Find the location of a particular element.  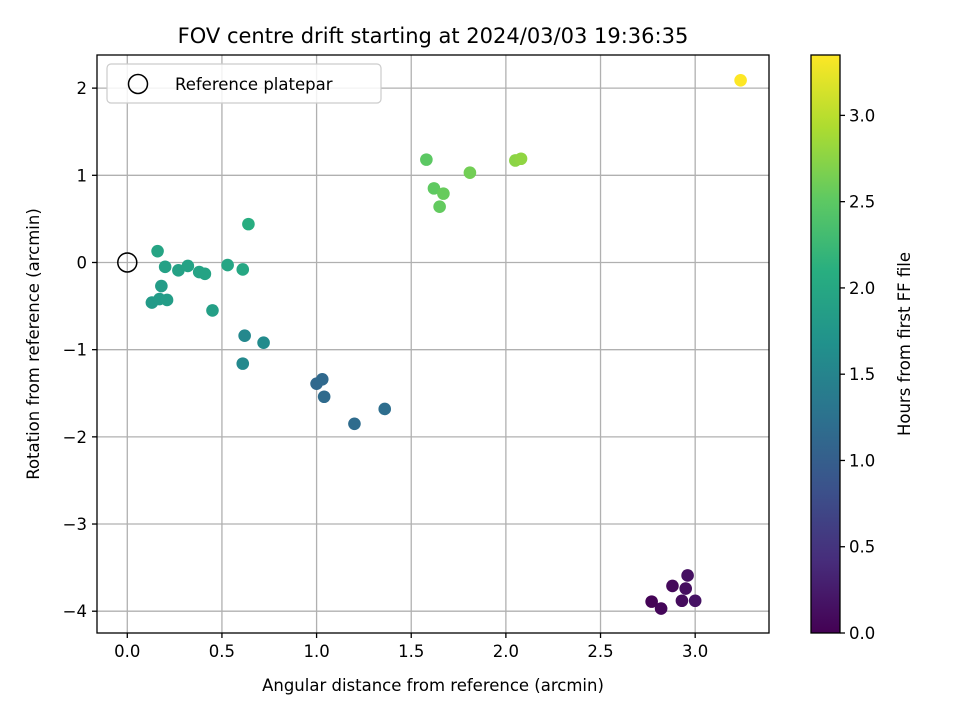

y-tick-label: 1 is located at coordinates (82, 175).